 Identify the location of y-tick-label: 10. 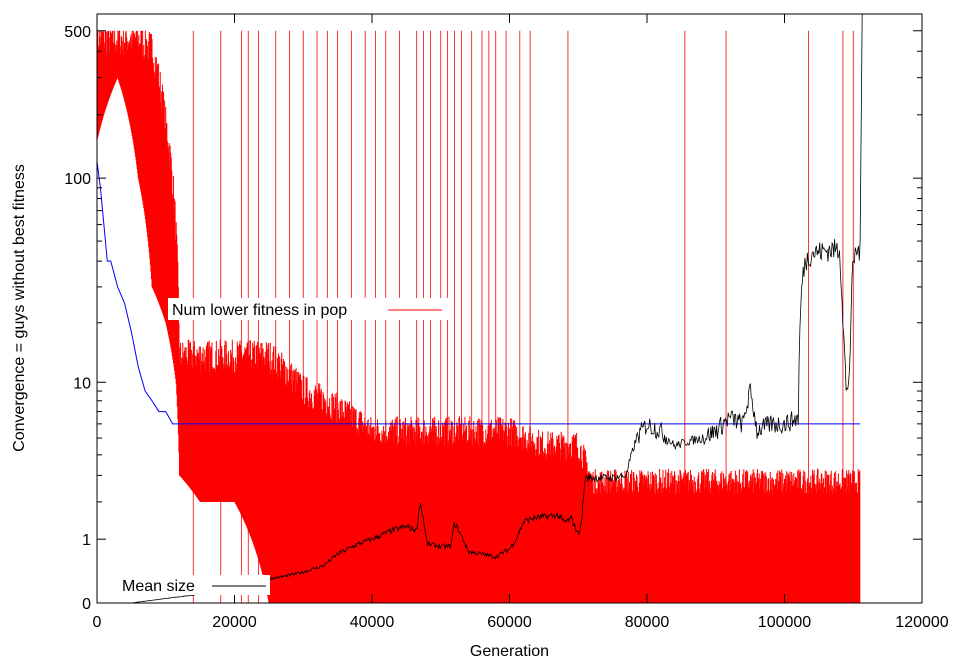
(82, 383).